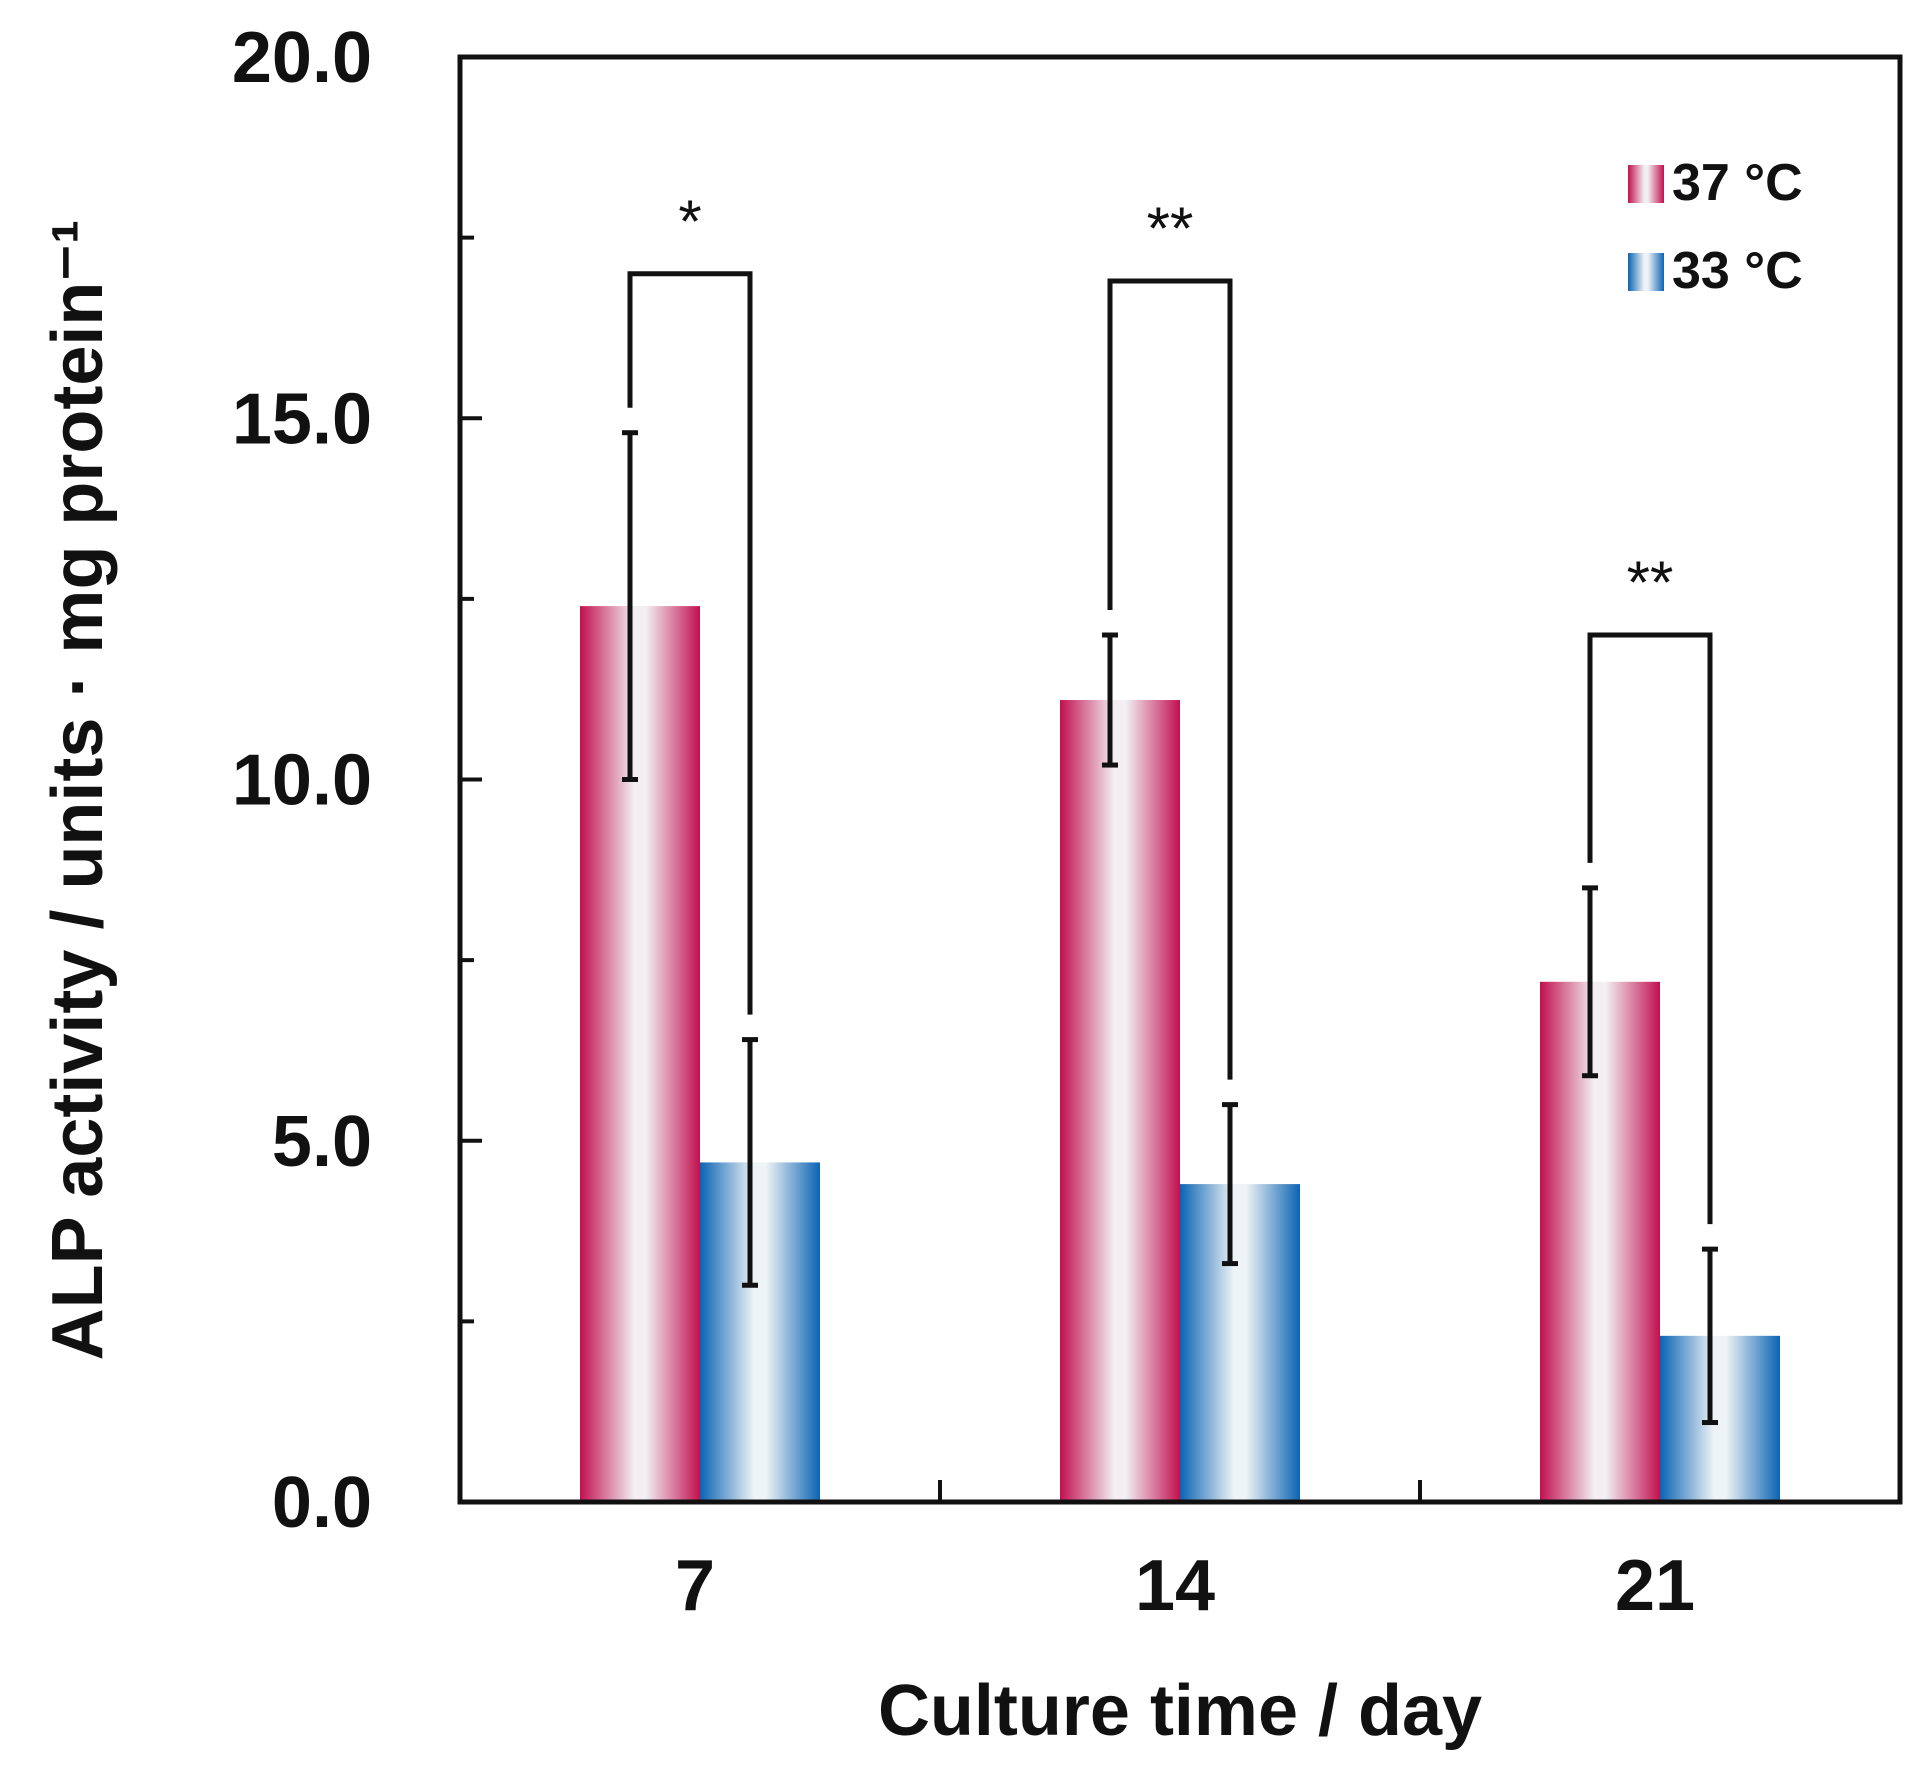 The height and width of the screenshot is (1779, 1927). I want to click on y-tick-label: 0.0, so click(322, 1503).